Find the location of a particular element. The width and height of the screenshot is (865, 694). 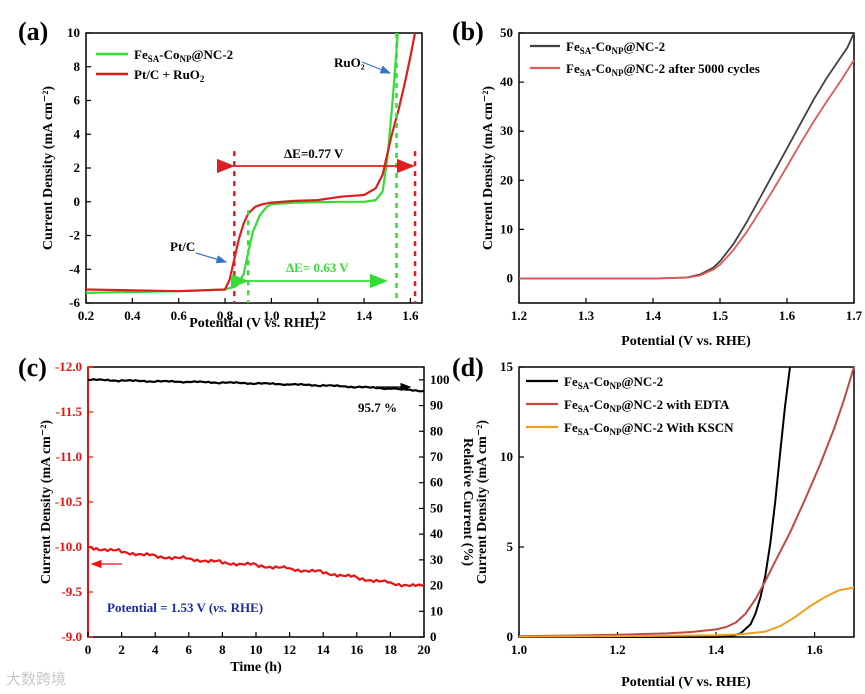

c-rtick-label: 80 is located at coordinates (436, 430).